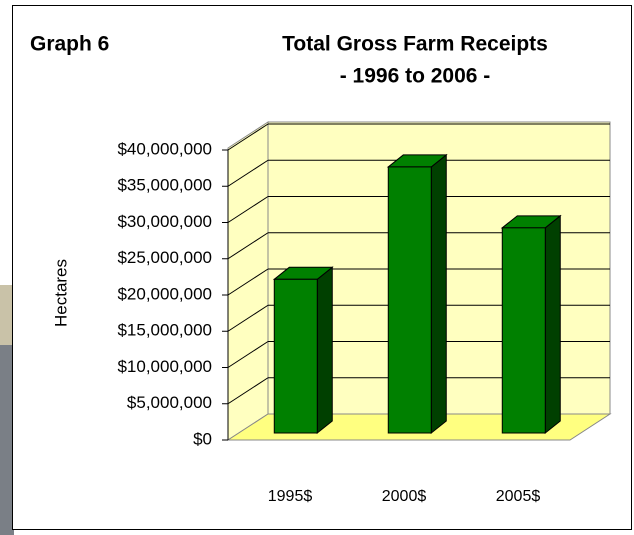 The height and width of the screenshot is (535, 634). I want to click on y-tick-label: $15,000,000, so click(164, 330).